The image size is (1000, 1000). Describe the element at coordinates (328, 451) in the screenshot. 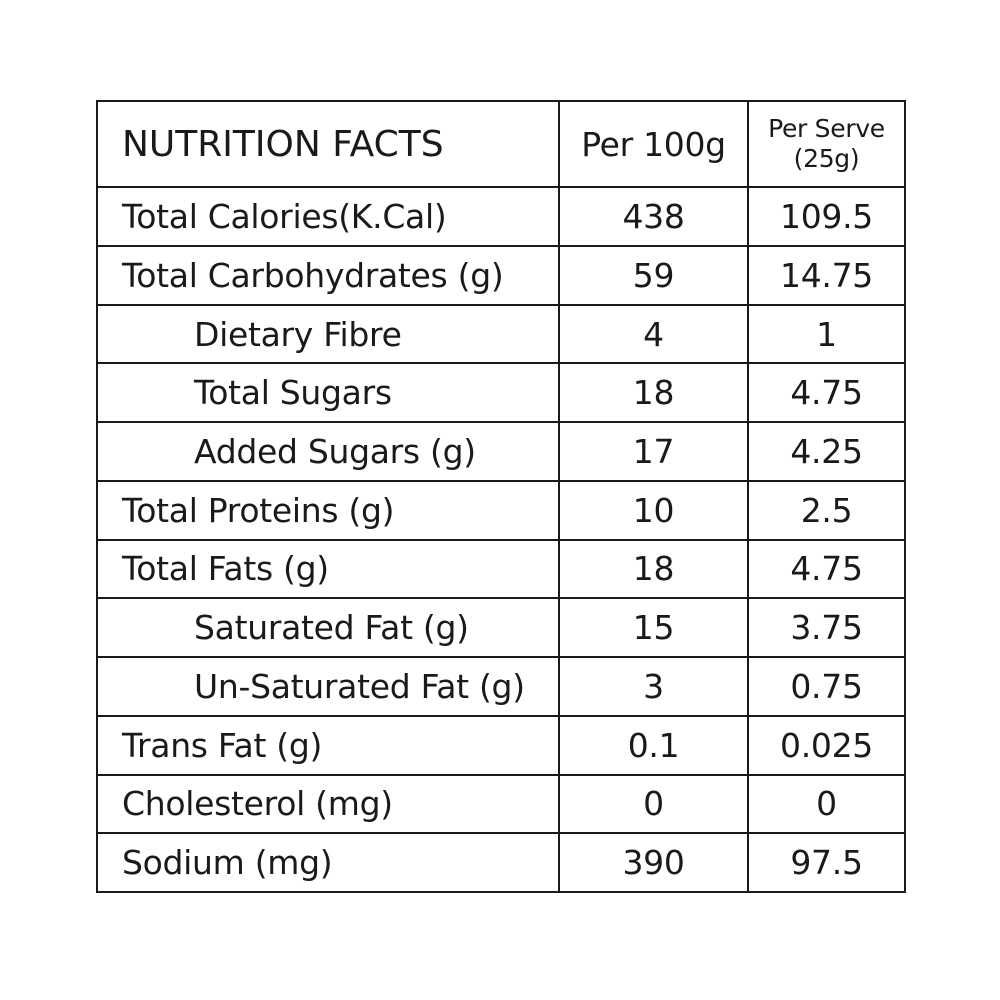

I see `nutrient-name: Added Sugars (g)` at that location.